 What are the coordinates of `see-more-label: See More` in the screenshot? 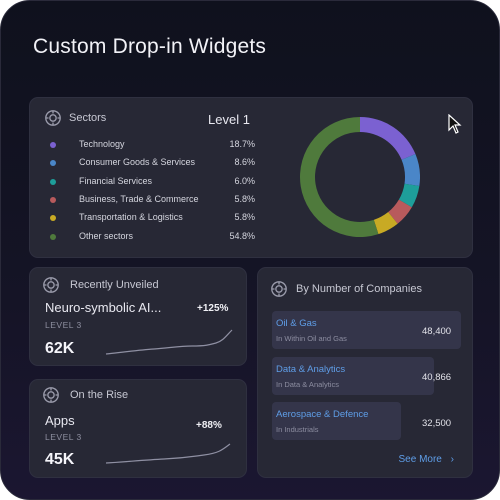 It's located at (420, 459).